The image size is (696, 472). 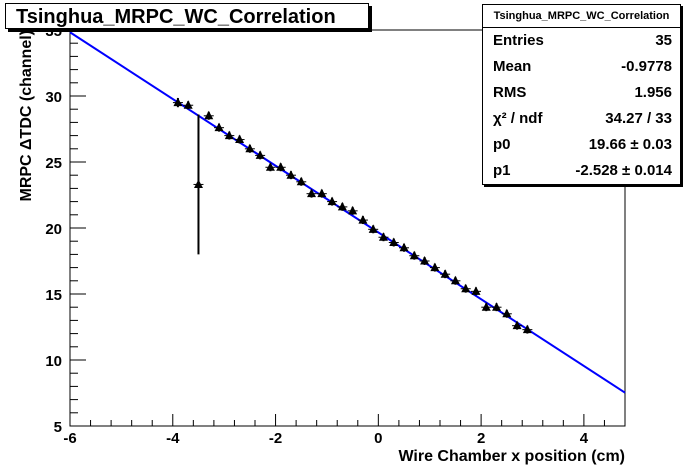 I want to click on x-axis-label: Wire Chamber x position (cm), so click(x=511, y=456).